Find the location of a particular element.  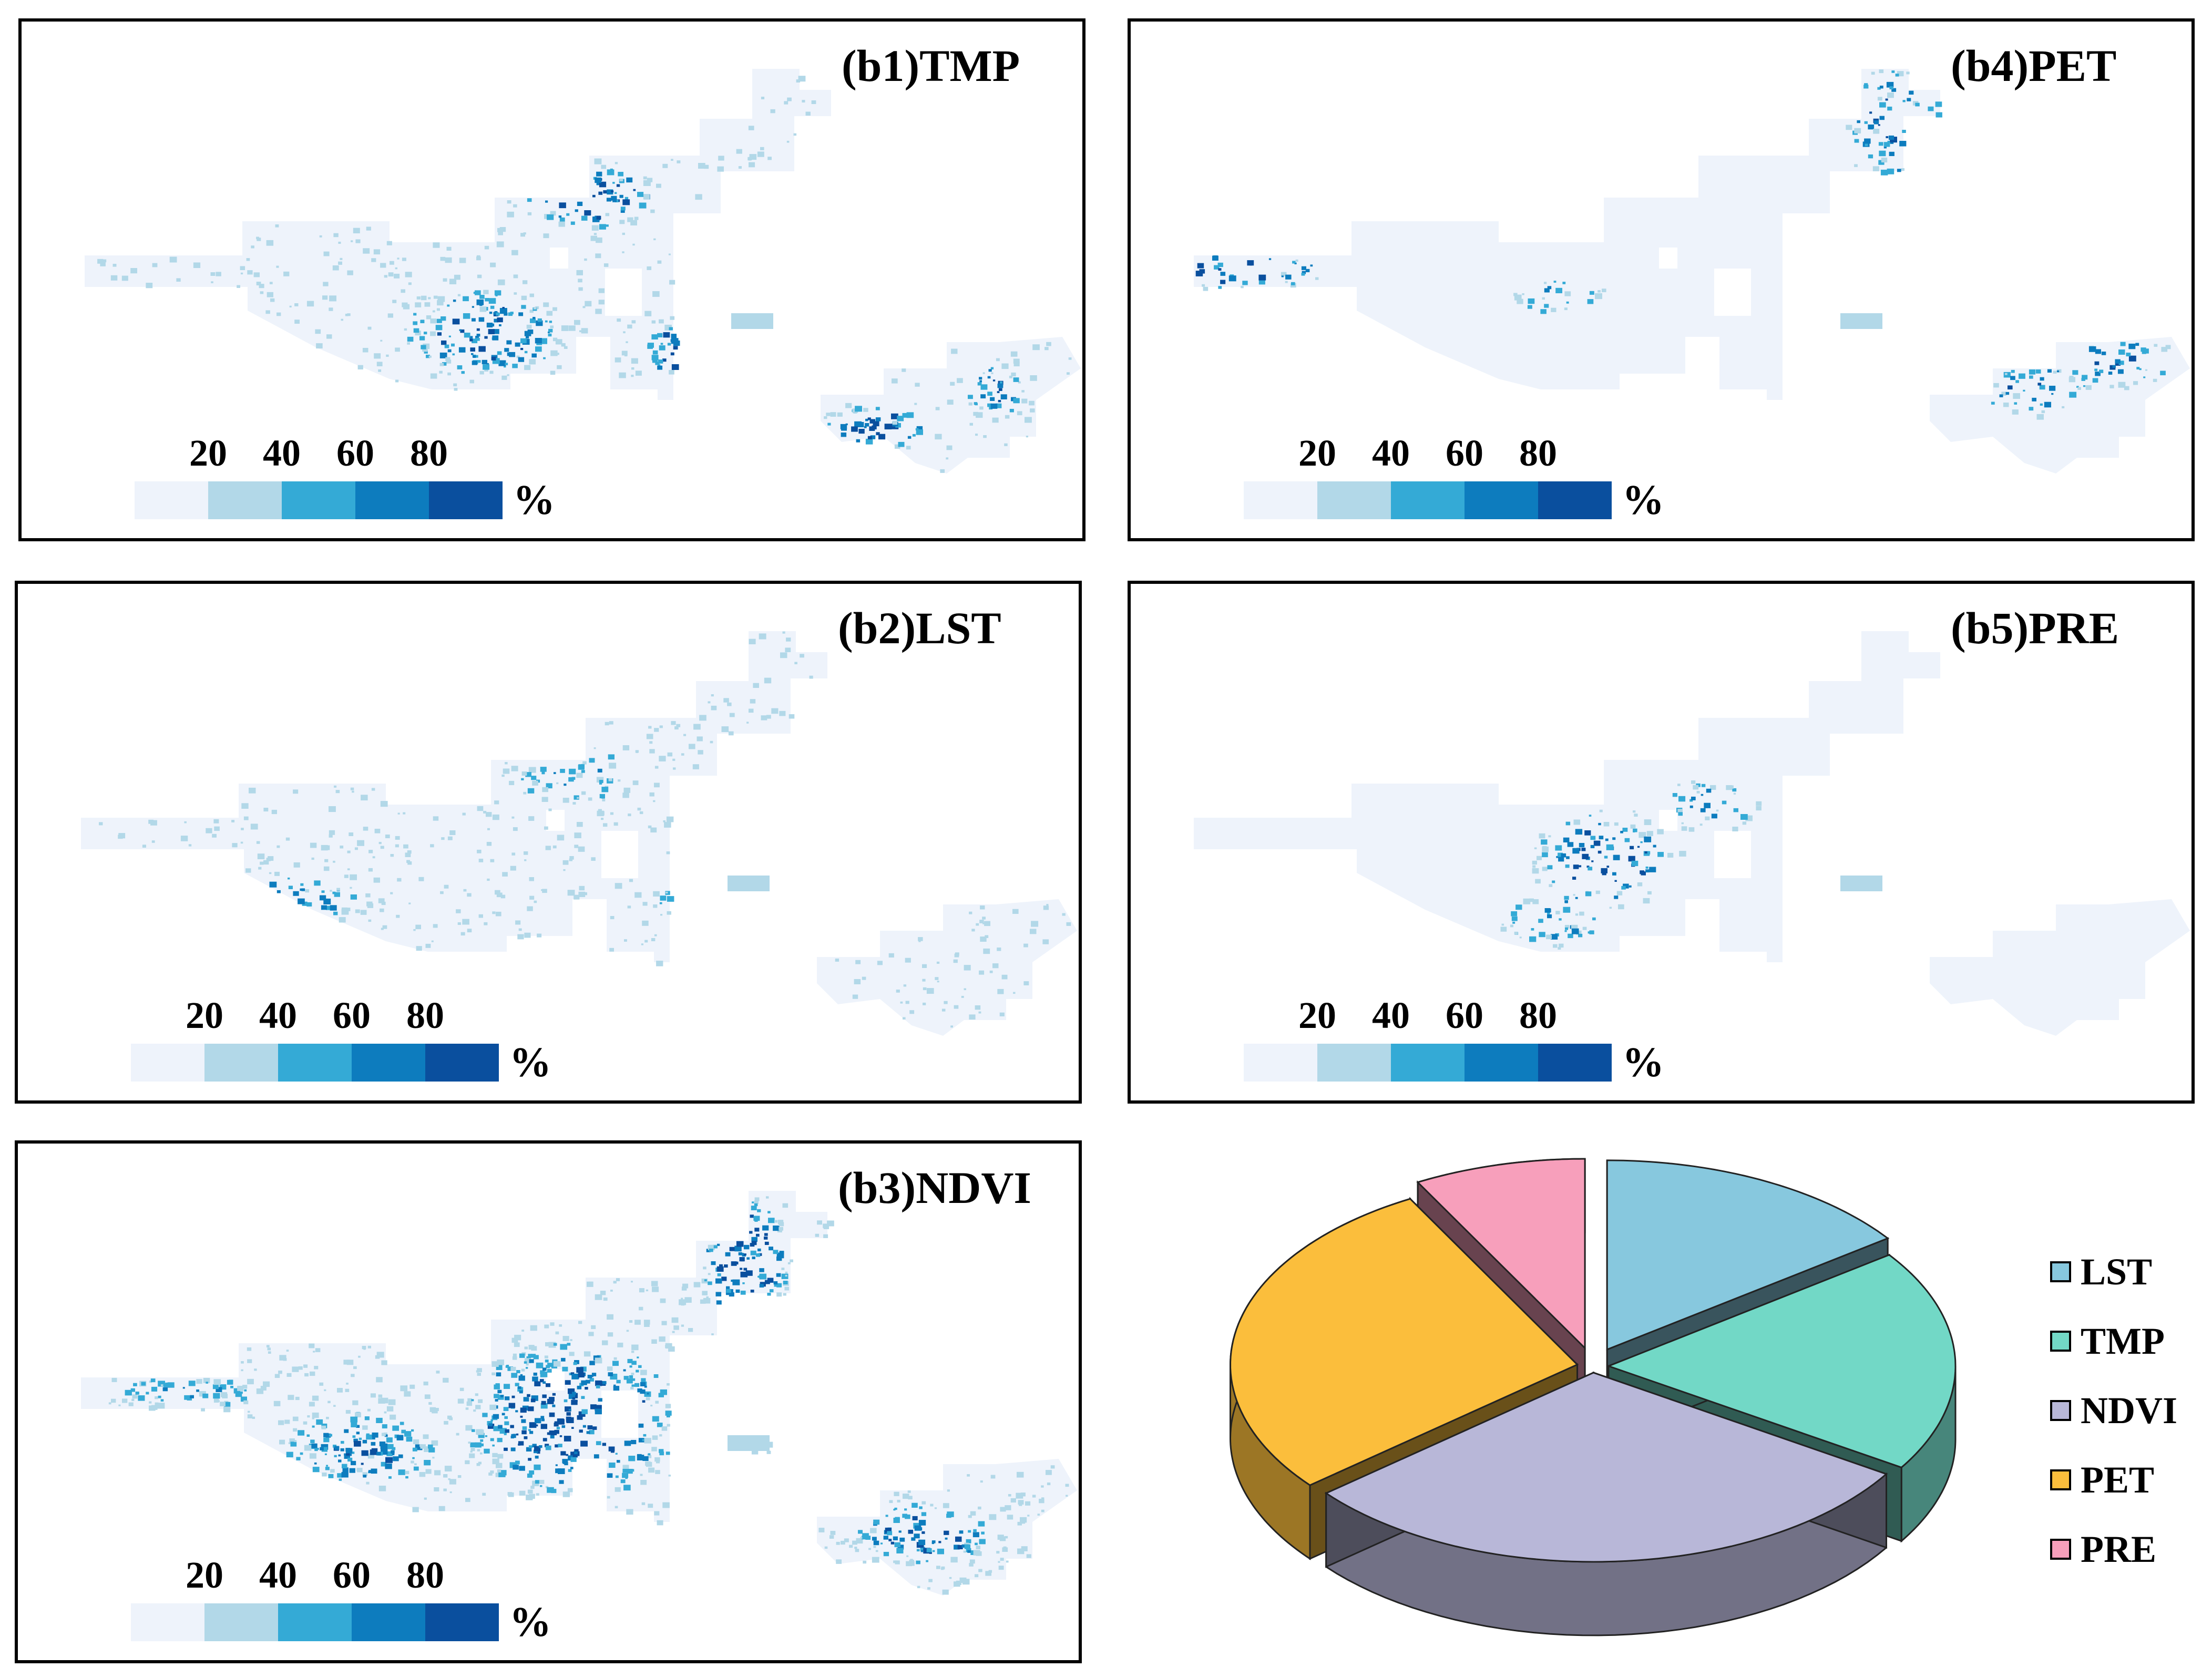

region-southeast is located at coordinates (947, 1527).